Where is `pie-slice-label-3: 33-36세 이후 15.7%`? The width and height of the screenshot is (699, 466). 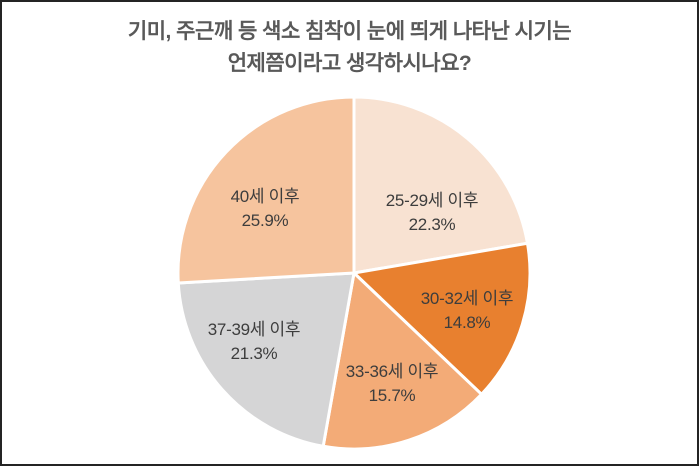 pie-slice-label-3: 33-36세 이후 15.7% is located at coordinates (392, 383).